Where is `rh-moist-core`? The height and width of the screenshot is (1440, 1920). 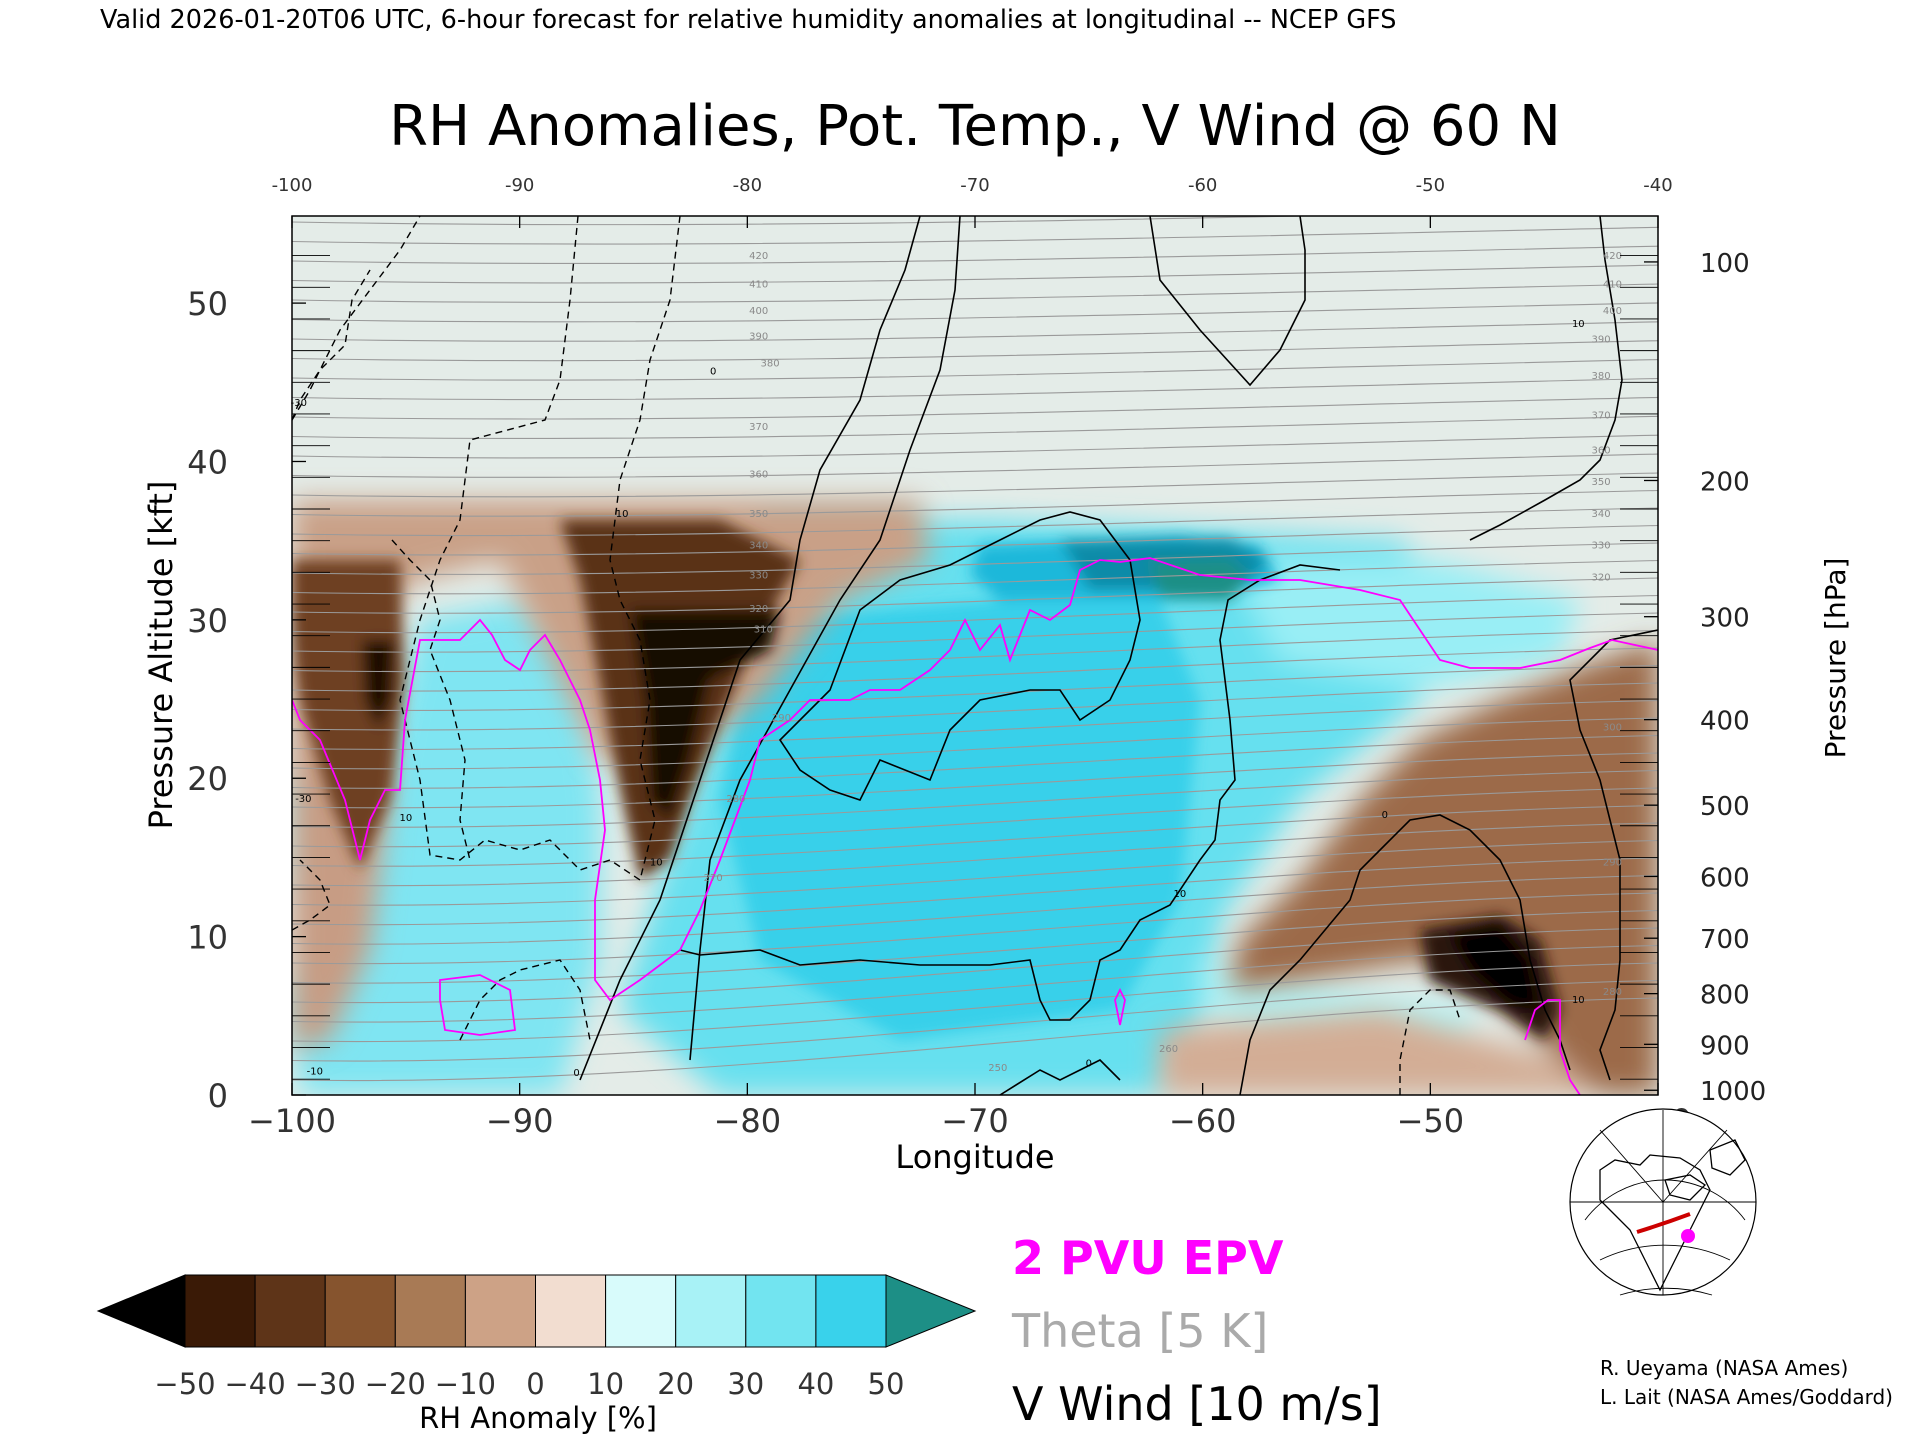 rh-moist-core is located at coordinates (960, 820).